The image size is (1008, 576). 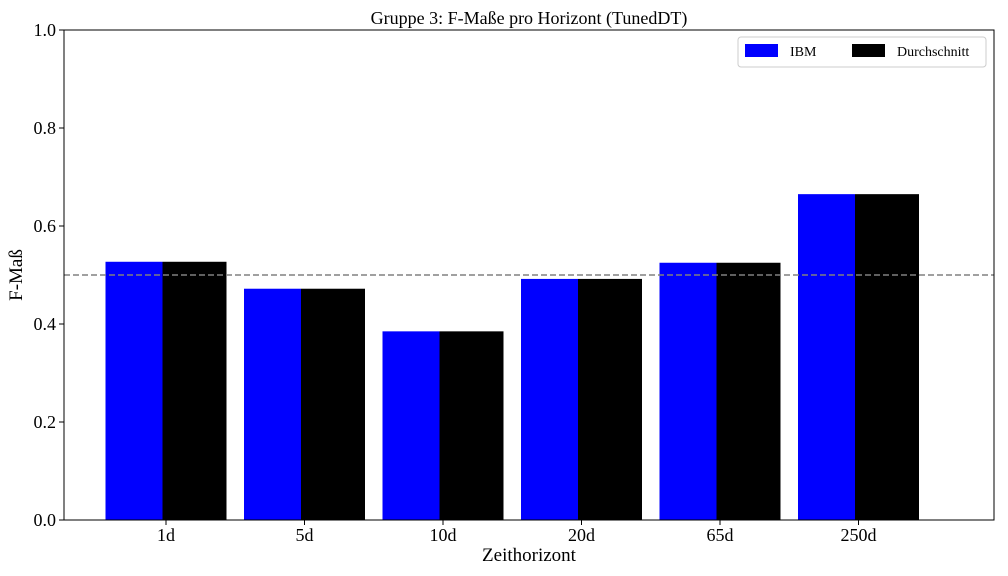 I want to click on bar-ibm-65d, so click(x=688, y=391).